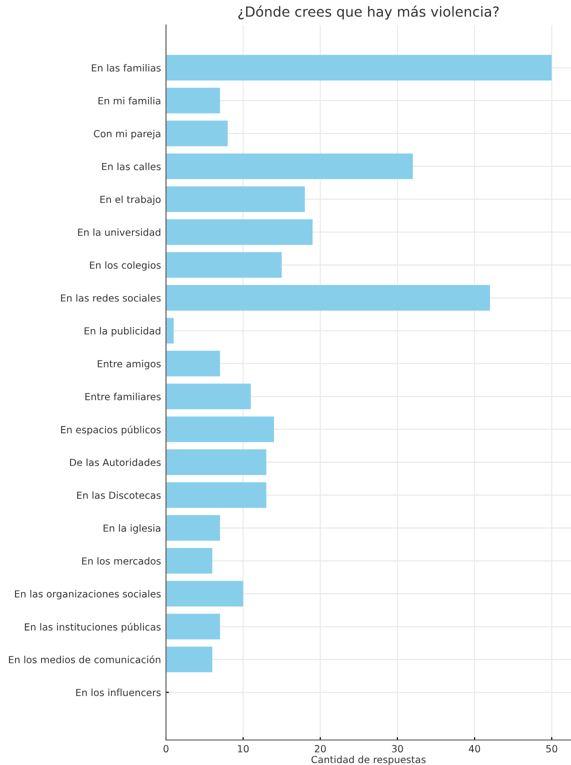  I want to click on y-tick-label: En espacios públicos, so click(111, 430).